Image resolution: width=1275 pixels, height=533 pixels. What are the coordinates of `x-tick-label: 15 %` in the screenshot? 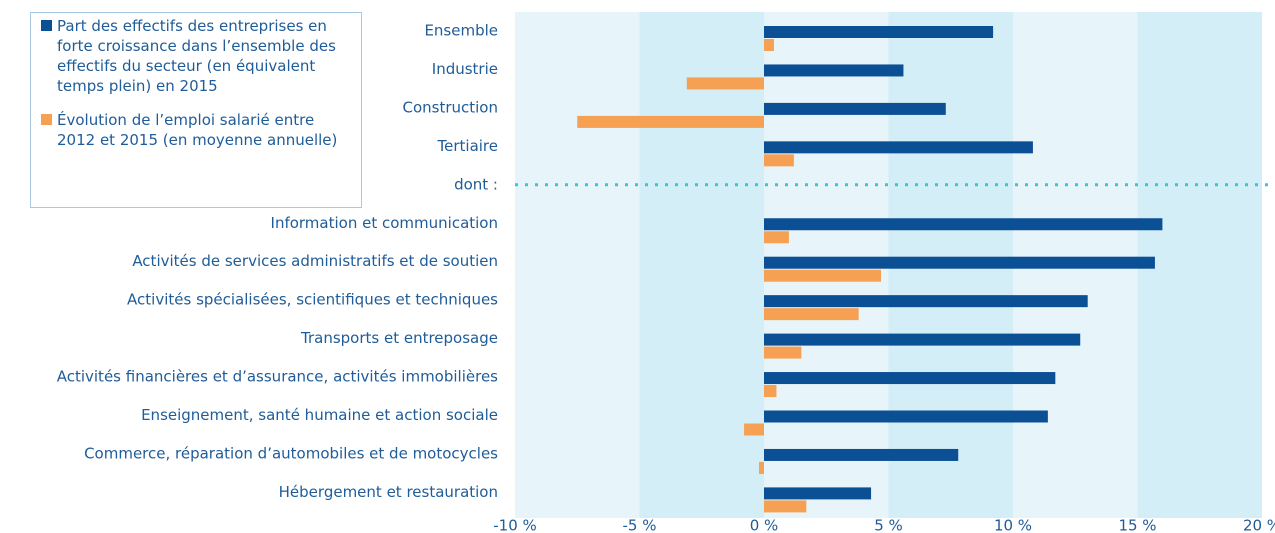 It's located at (1137, 525).